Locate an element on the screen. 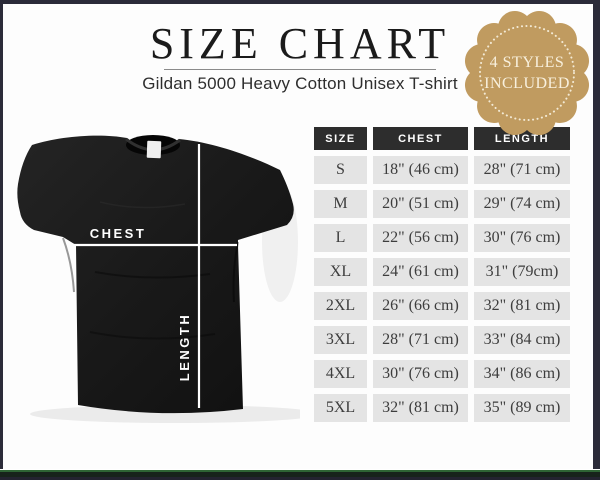  size-cell: 2XL is located at coordinates (340, 306).